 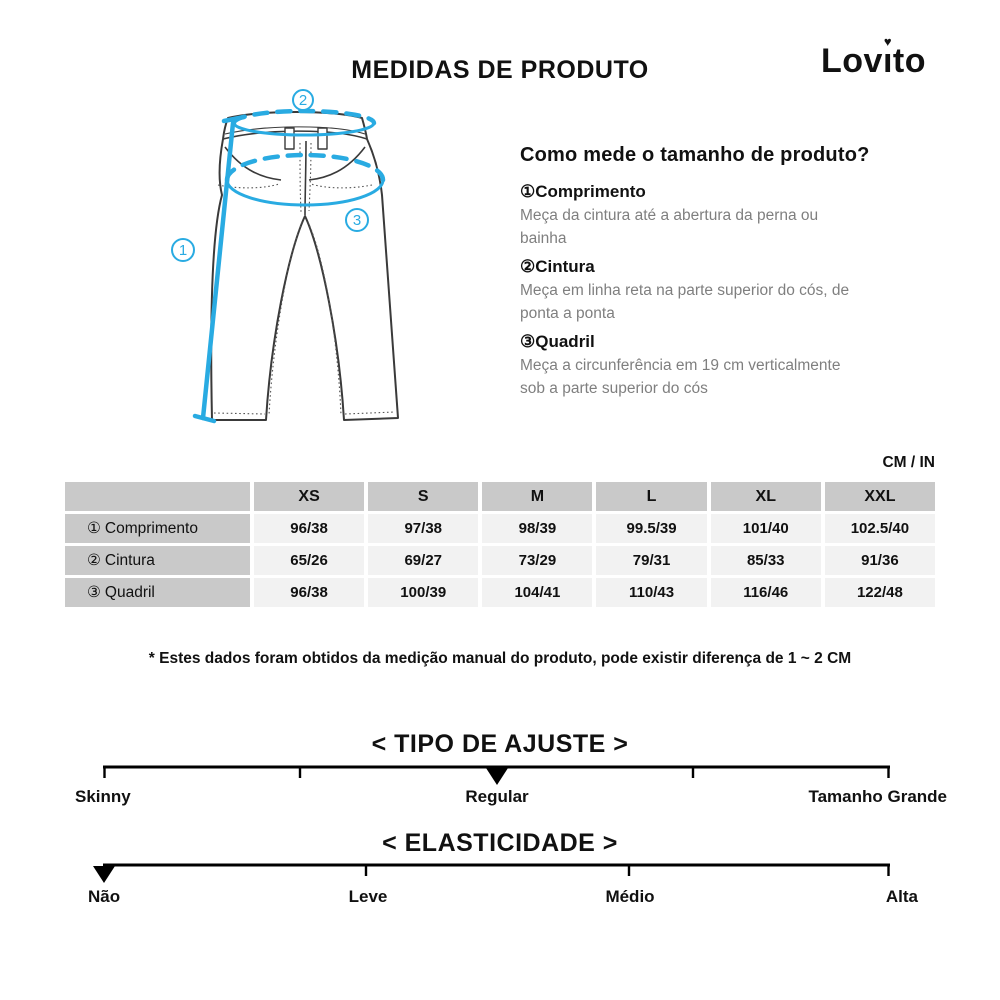 What do you see at coordinates (157, 496) in the screenshot?
I see `table-corner-cell` at bounding box center [157, 496].